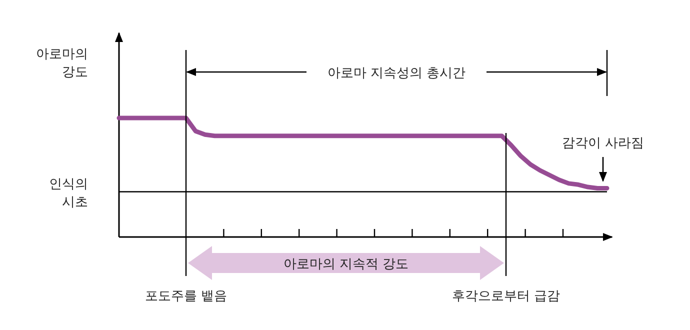  Describe the element at coordinates (68, 193) in the screenshot. I see `ref-line-label: 인식의 시초` at that location.